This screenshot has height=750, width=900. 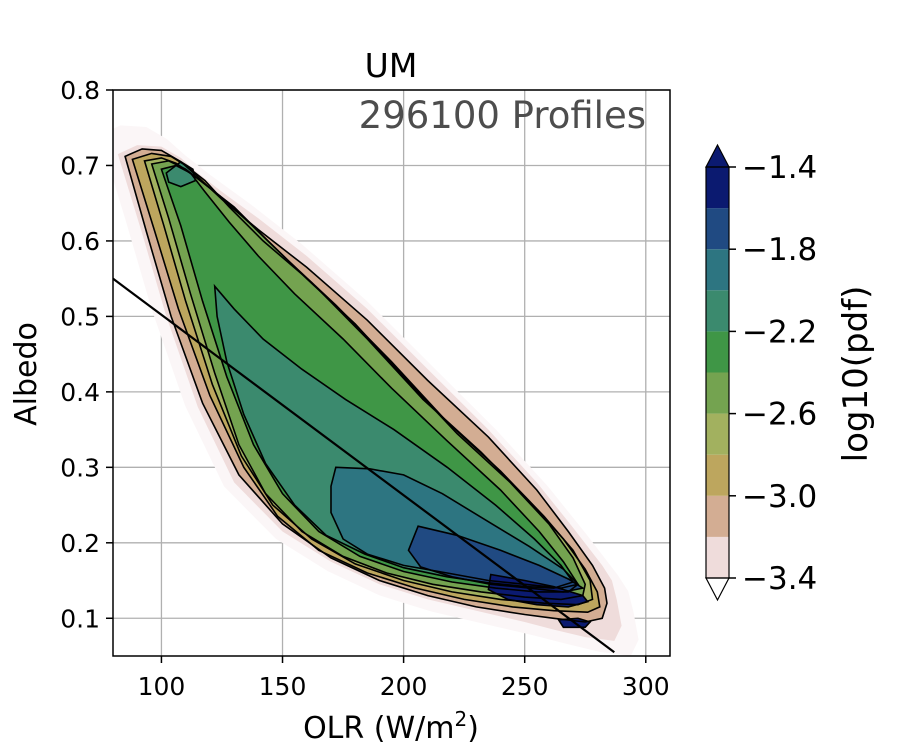 What do you see at coordinates (162, 686) in the screenshot?
I see `x-tick-label: 100` at bounding box center [162, 686].